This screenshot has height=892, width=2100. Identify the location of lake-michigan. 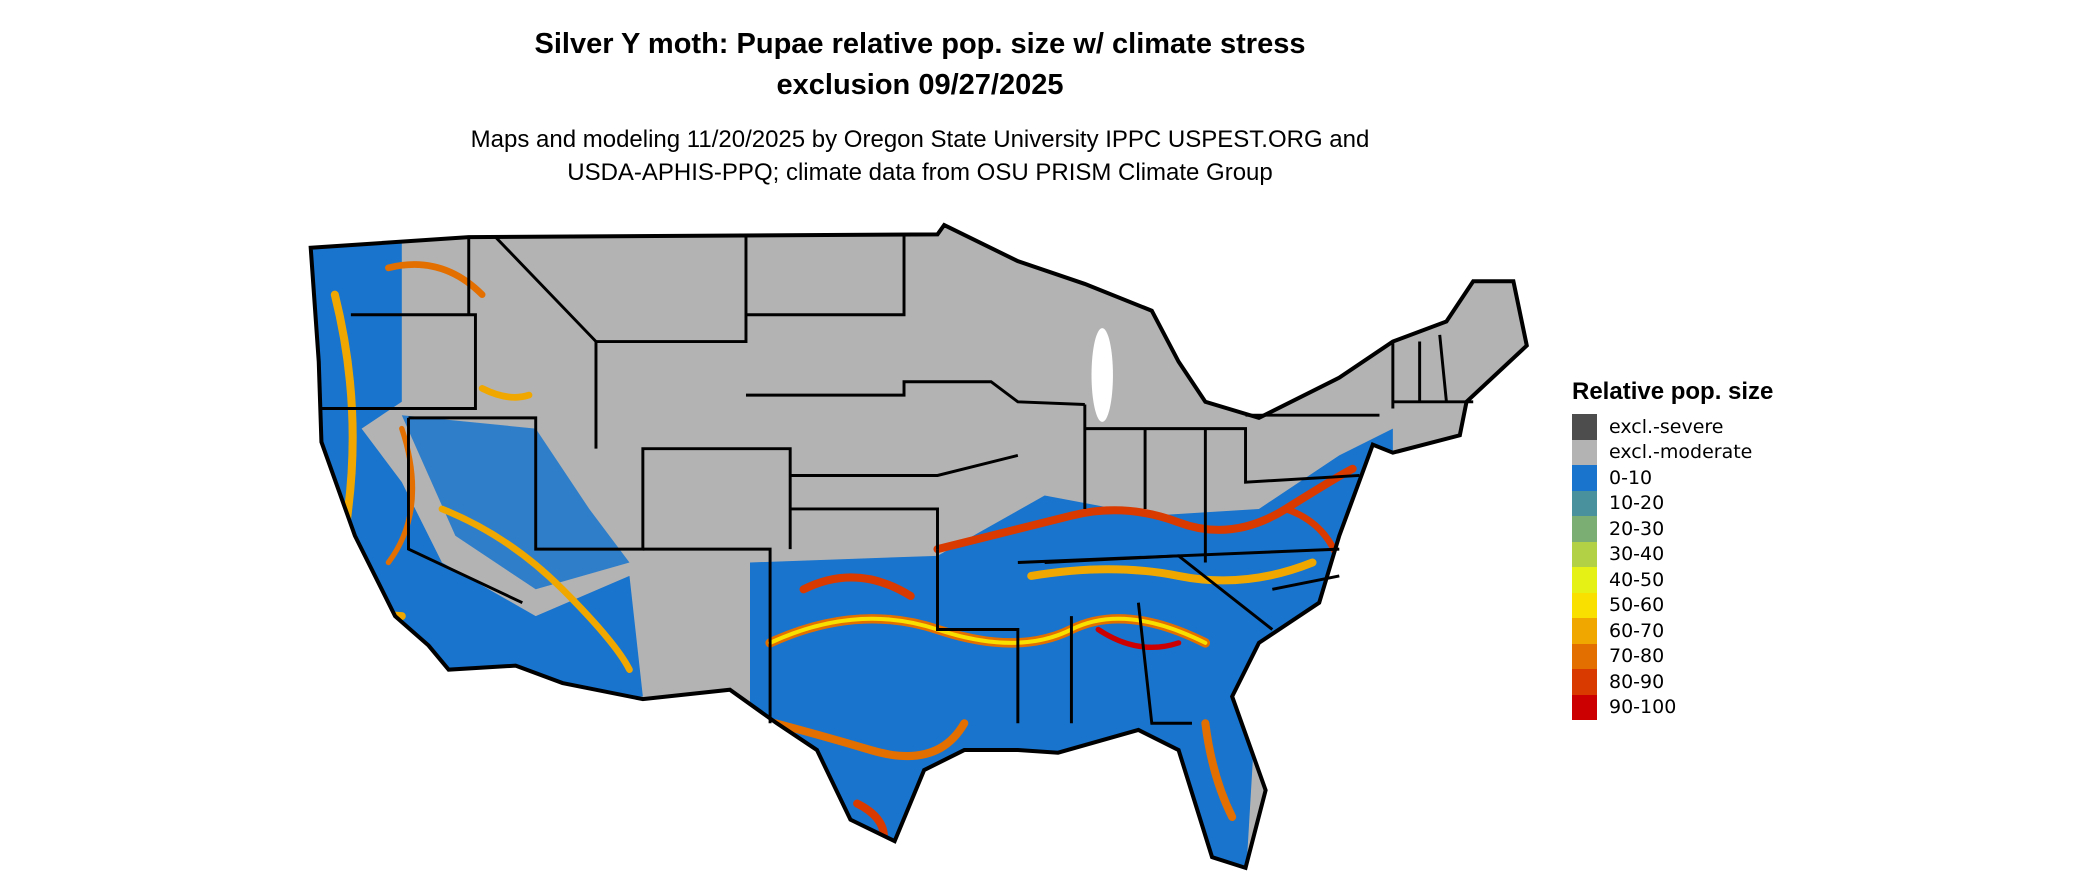
(1102, 375).